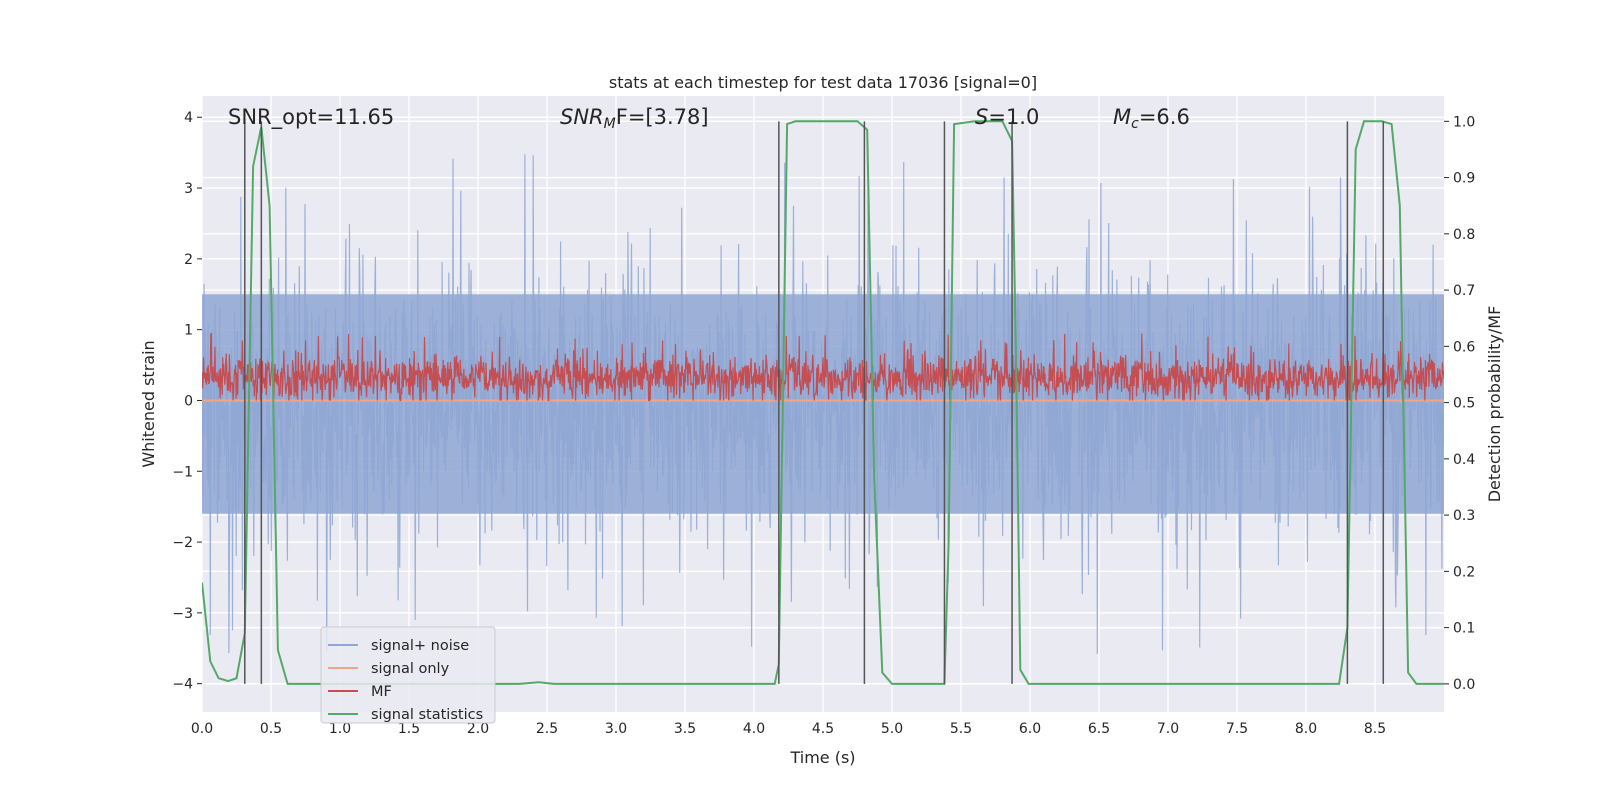  Describe the element at coordinates (1464, 460) in the screenshot. I see `y-right-tick-label: 0.4` at that location.